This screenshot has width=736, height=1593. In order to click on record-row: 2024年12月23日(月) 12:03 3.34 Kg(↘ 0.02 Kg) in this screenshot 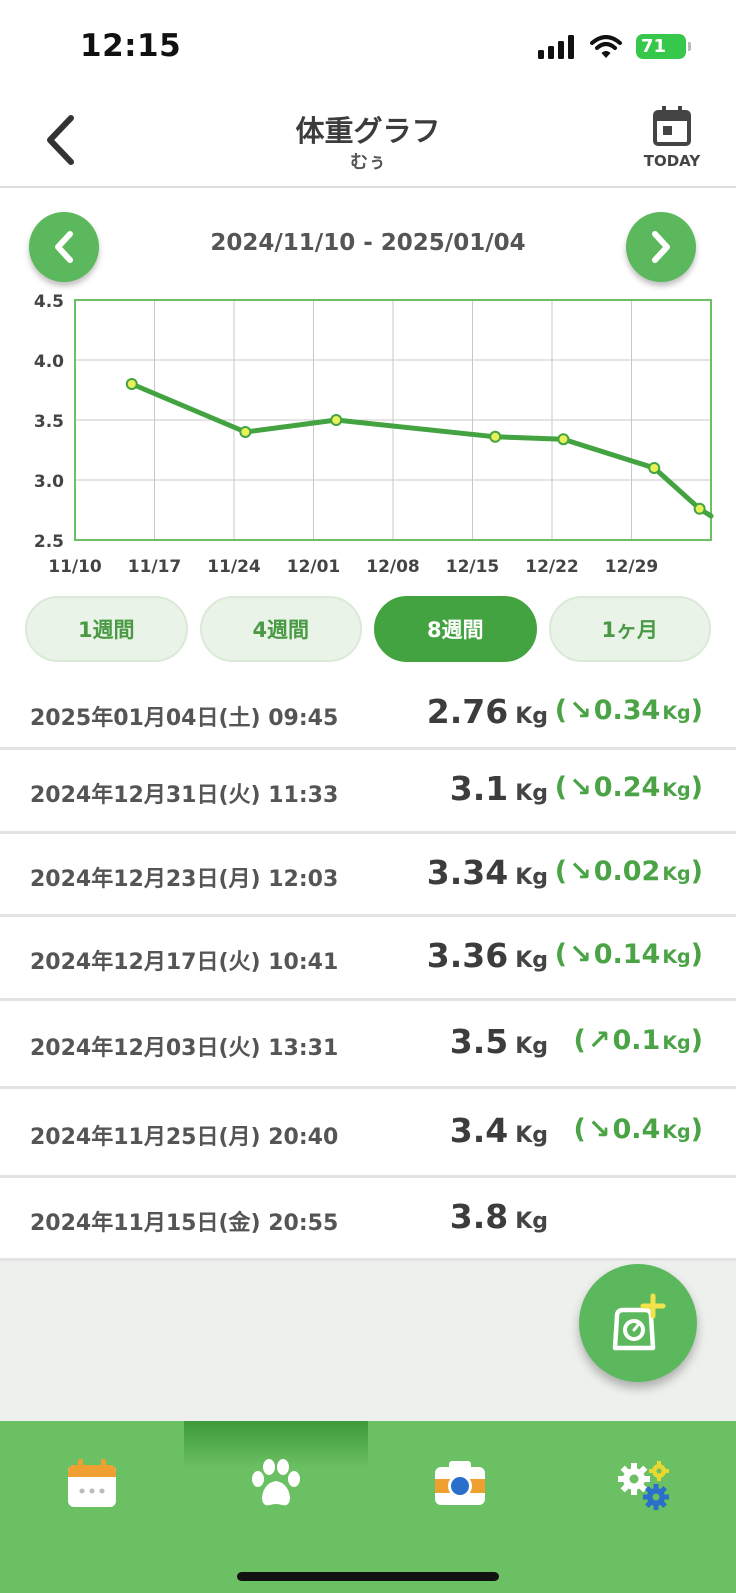, I will do `click(368, 875)`.